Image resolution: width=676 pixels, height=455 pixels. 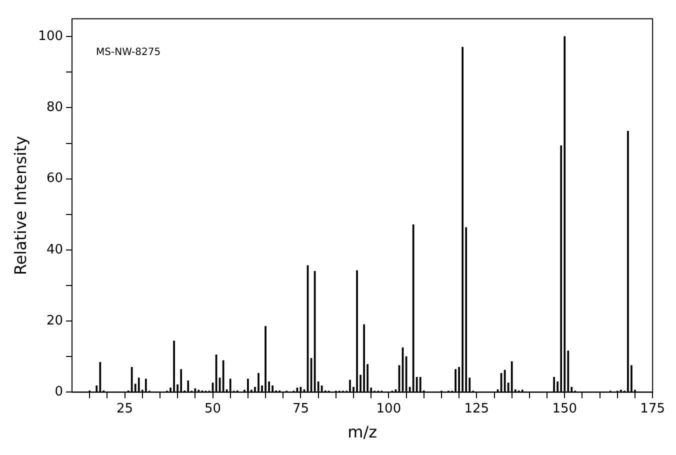 What do you see at coordinates (55, 108) in the screenshot?
I see `y-tick-label: 80` at bounding box center [55, 108].